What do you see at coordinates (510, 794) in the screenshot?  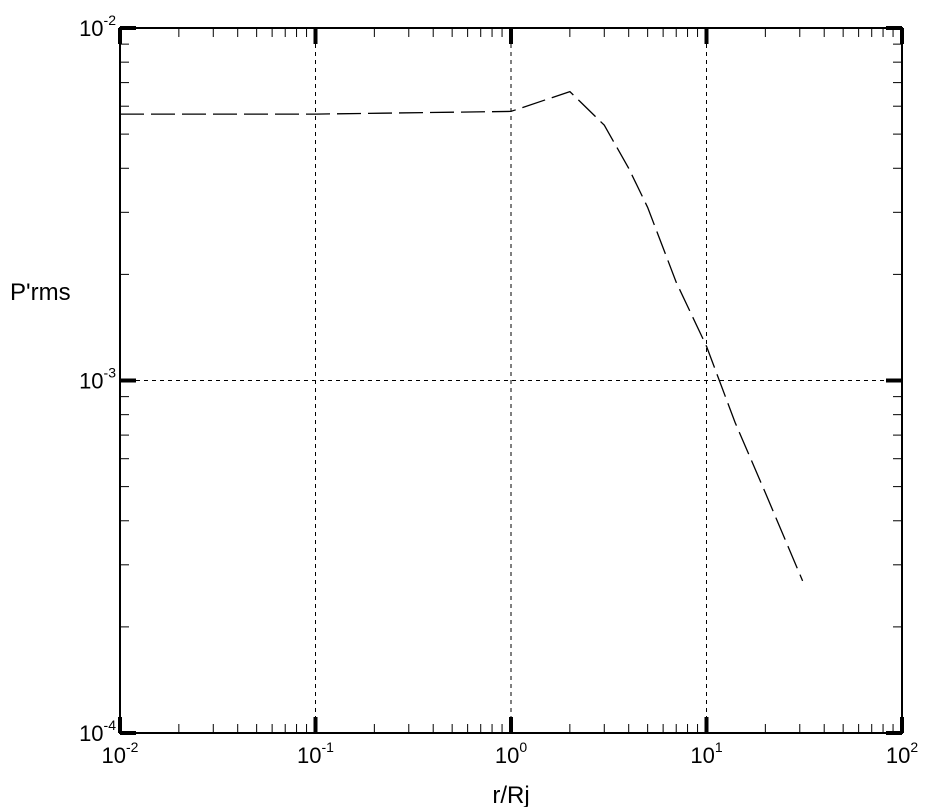 I see `x-axis-title: r/Rj` at bounding box center [510, 794].